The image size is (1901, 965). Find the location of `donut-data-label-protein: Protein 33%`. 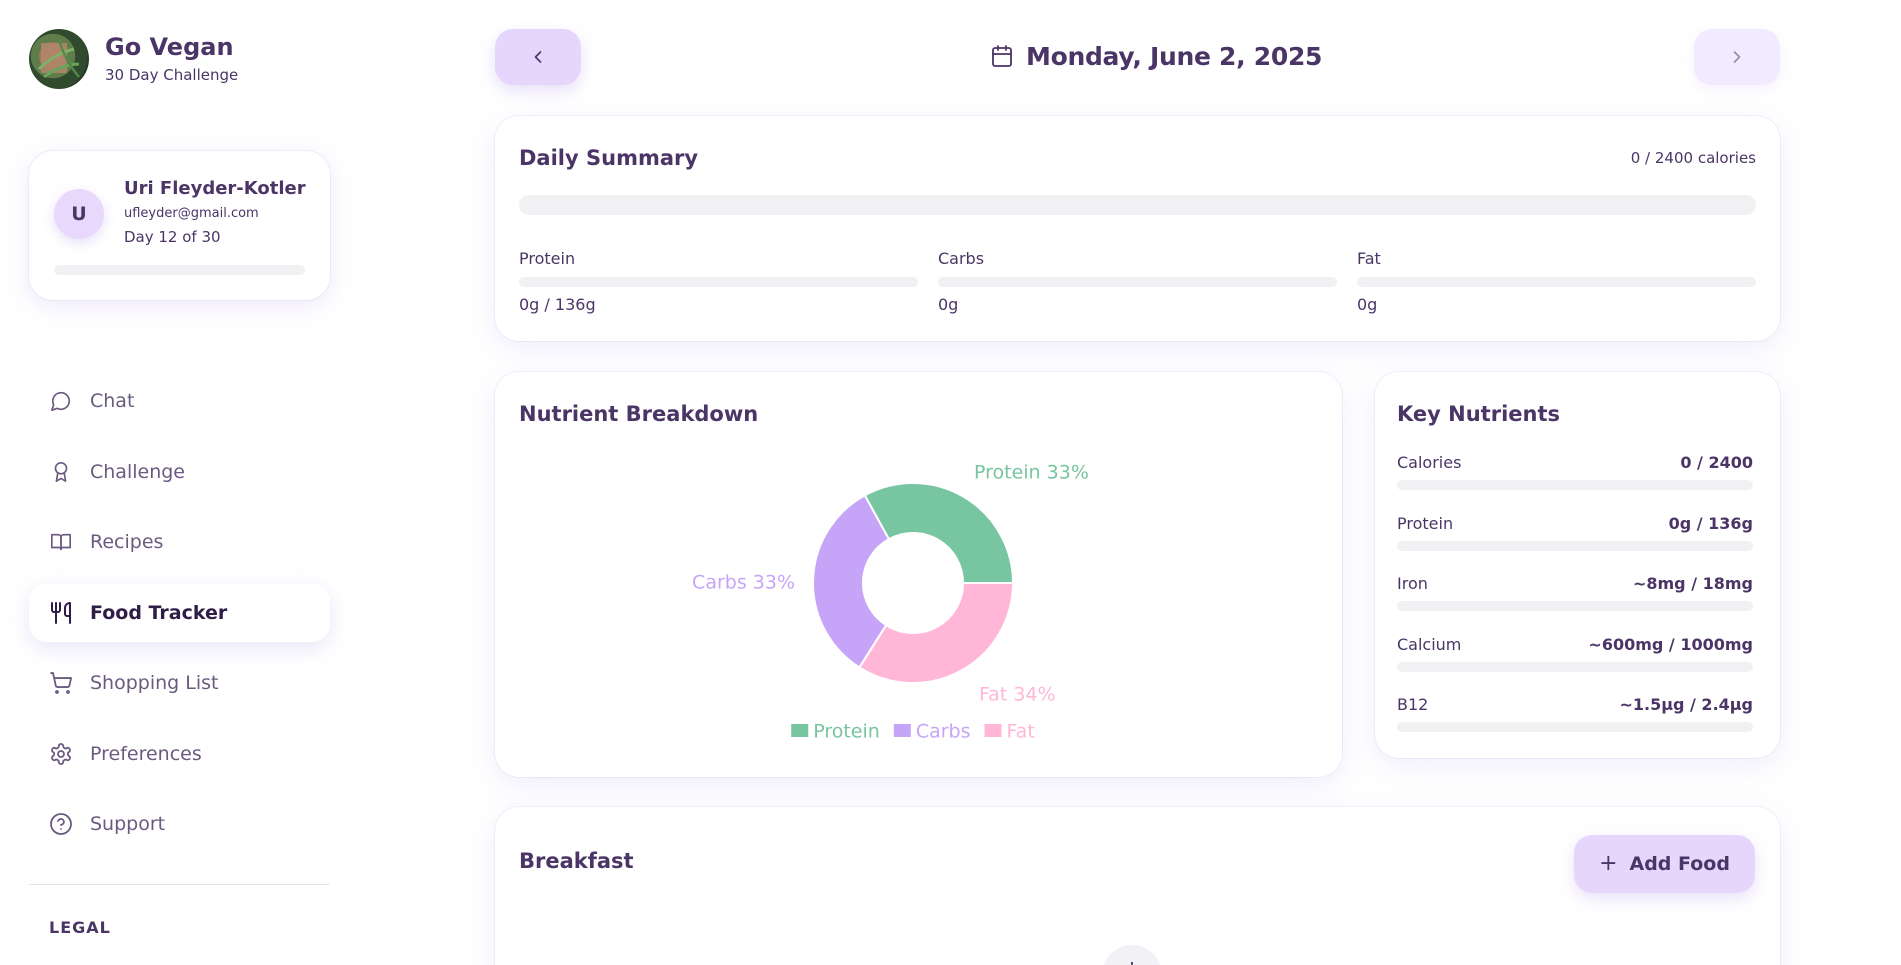

donut-data-label-protein: Protein 33% is located at coordinates (1031, 473).